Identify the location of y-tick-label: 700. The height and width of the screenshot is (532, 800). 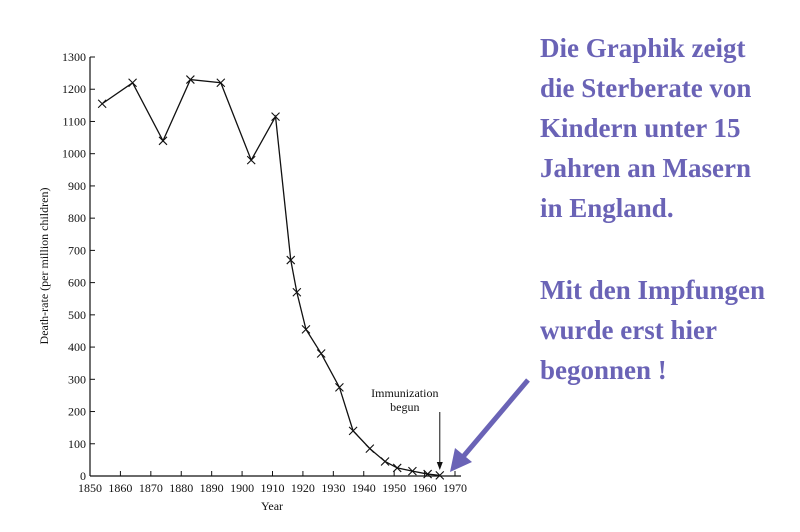
(77, 250).